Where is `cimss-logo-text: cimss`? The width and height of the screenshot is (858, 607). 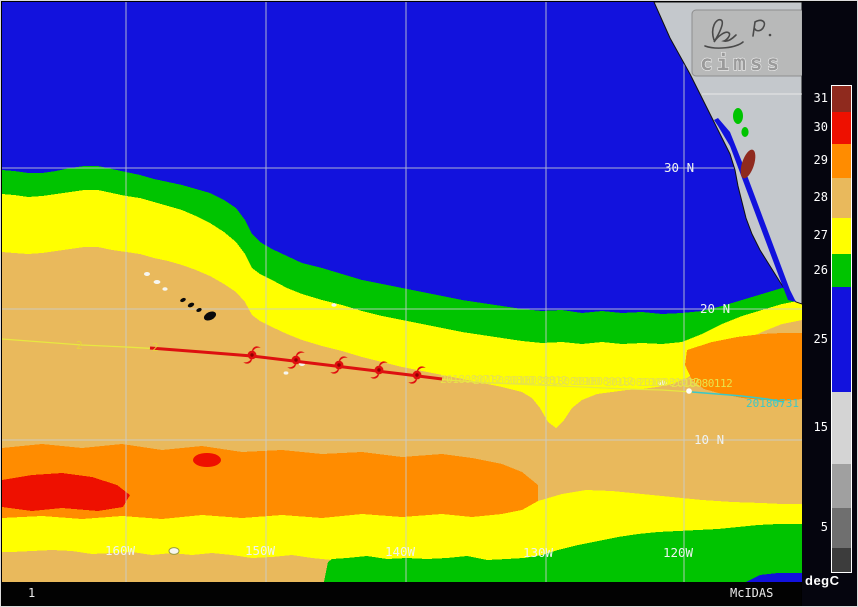
cimss-logo-text: cimss is located at coordinates (741, 63).